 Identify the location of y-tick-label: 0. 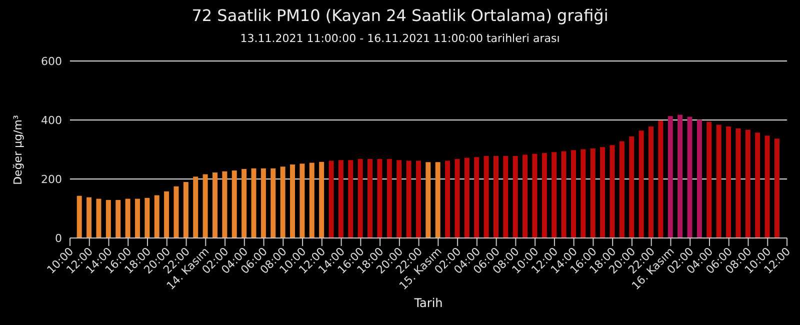
(58, 238).